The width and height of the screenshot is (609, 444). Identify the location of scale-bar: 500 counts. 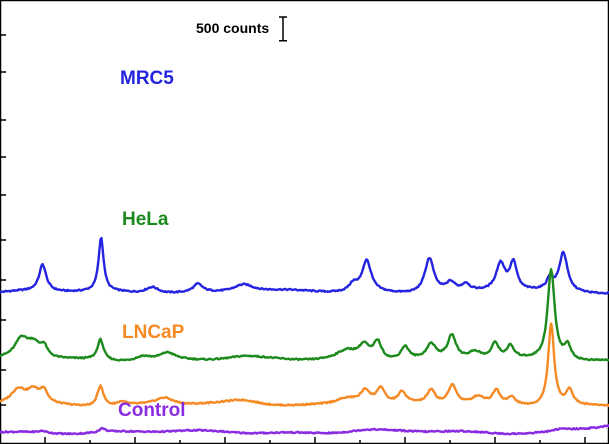
(241, 29).